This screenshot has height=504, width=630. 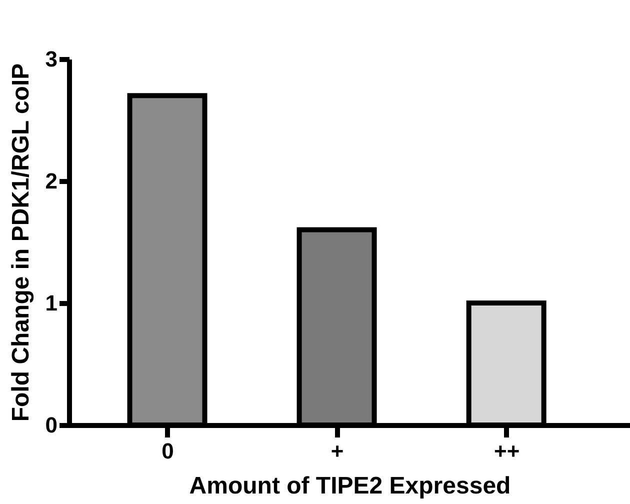 I want to click on y-axis-title: Fold Change in PDK1/RGL coIP, so click(x=20, y=242).